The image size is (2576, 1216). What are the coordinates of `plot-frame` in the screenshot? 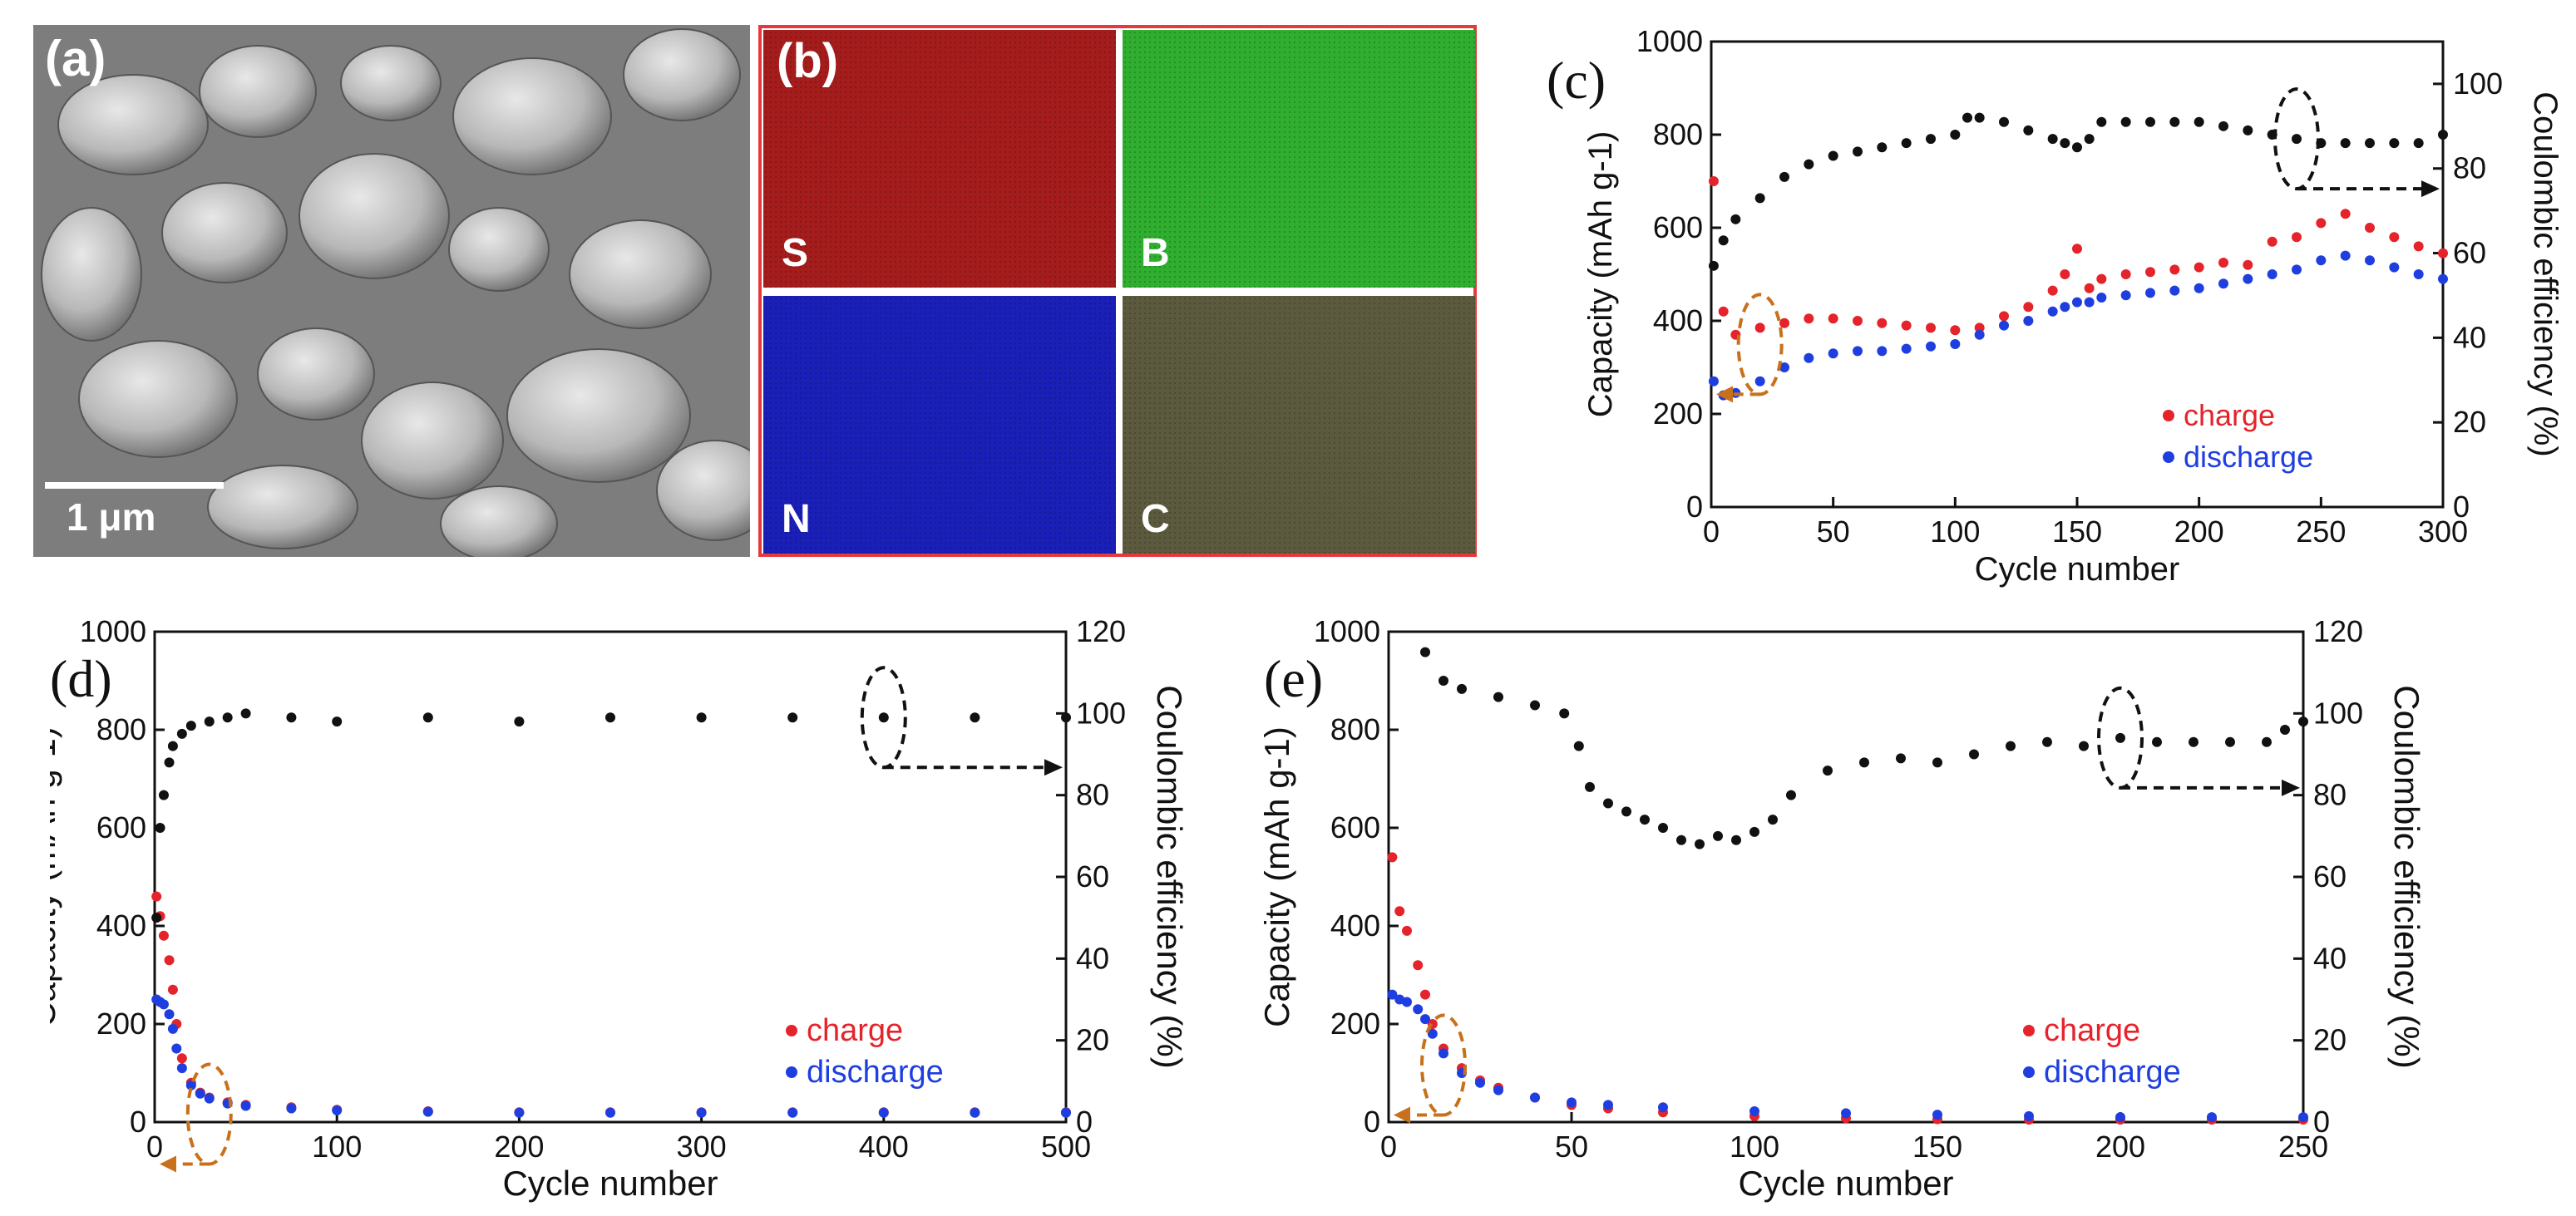 It's located at (2077, 274).